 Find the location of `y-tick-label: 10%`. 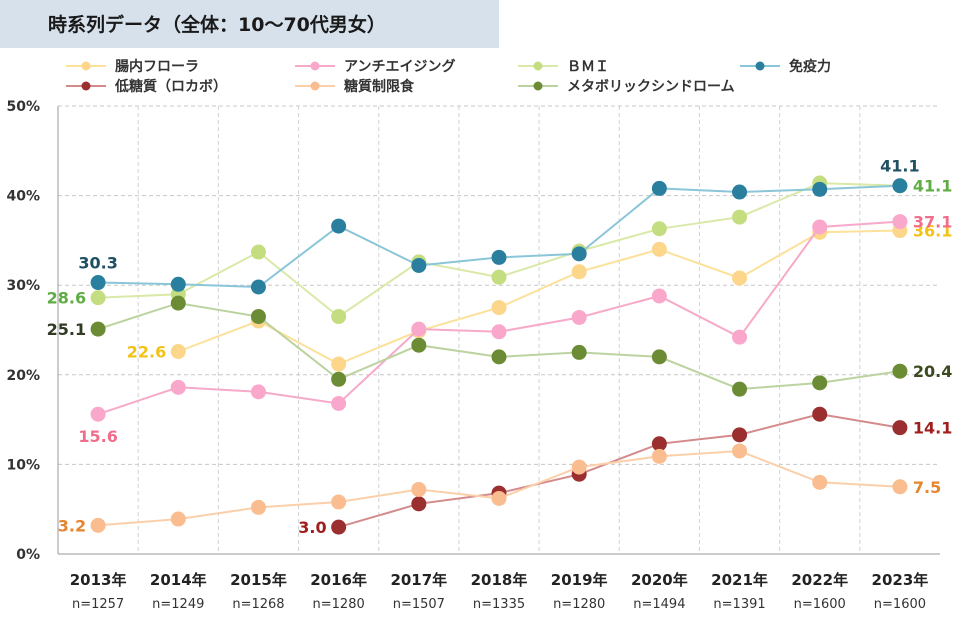

y-tick-label: 10% is located at coordinates (23, 465).